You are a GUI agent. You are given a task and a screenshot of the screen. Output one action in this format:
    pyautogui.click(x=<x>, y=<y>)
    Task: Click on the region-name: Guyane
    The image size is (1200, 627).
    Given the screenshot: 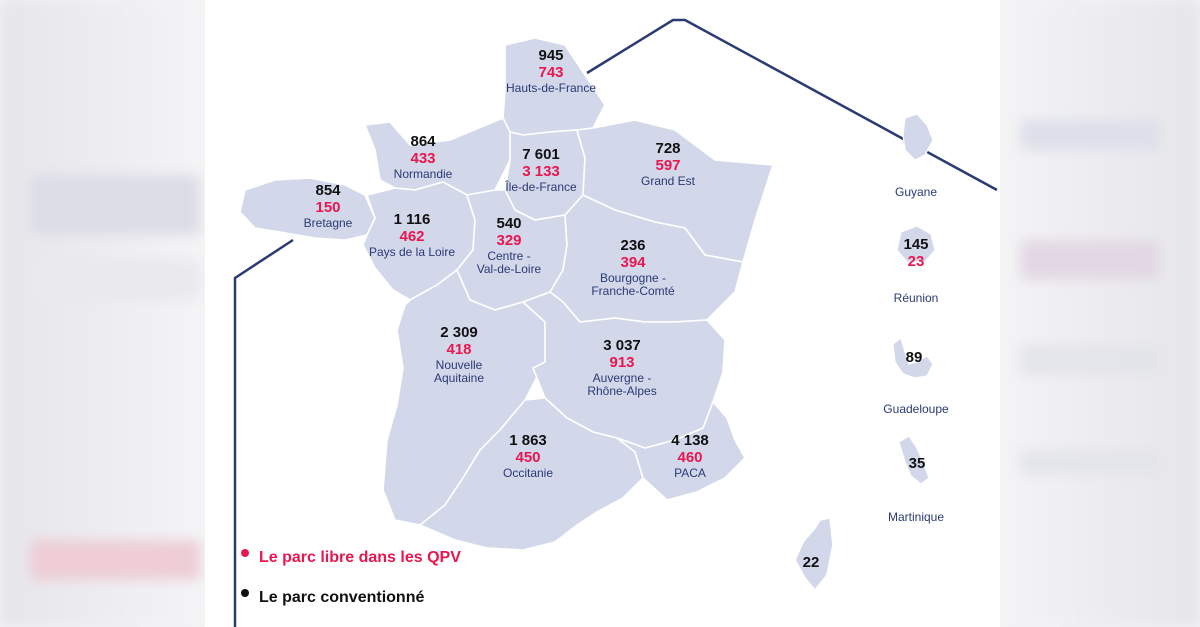 What is the action you would take?
    pyautogui.click(x=916, y=192)
    